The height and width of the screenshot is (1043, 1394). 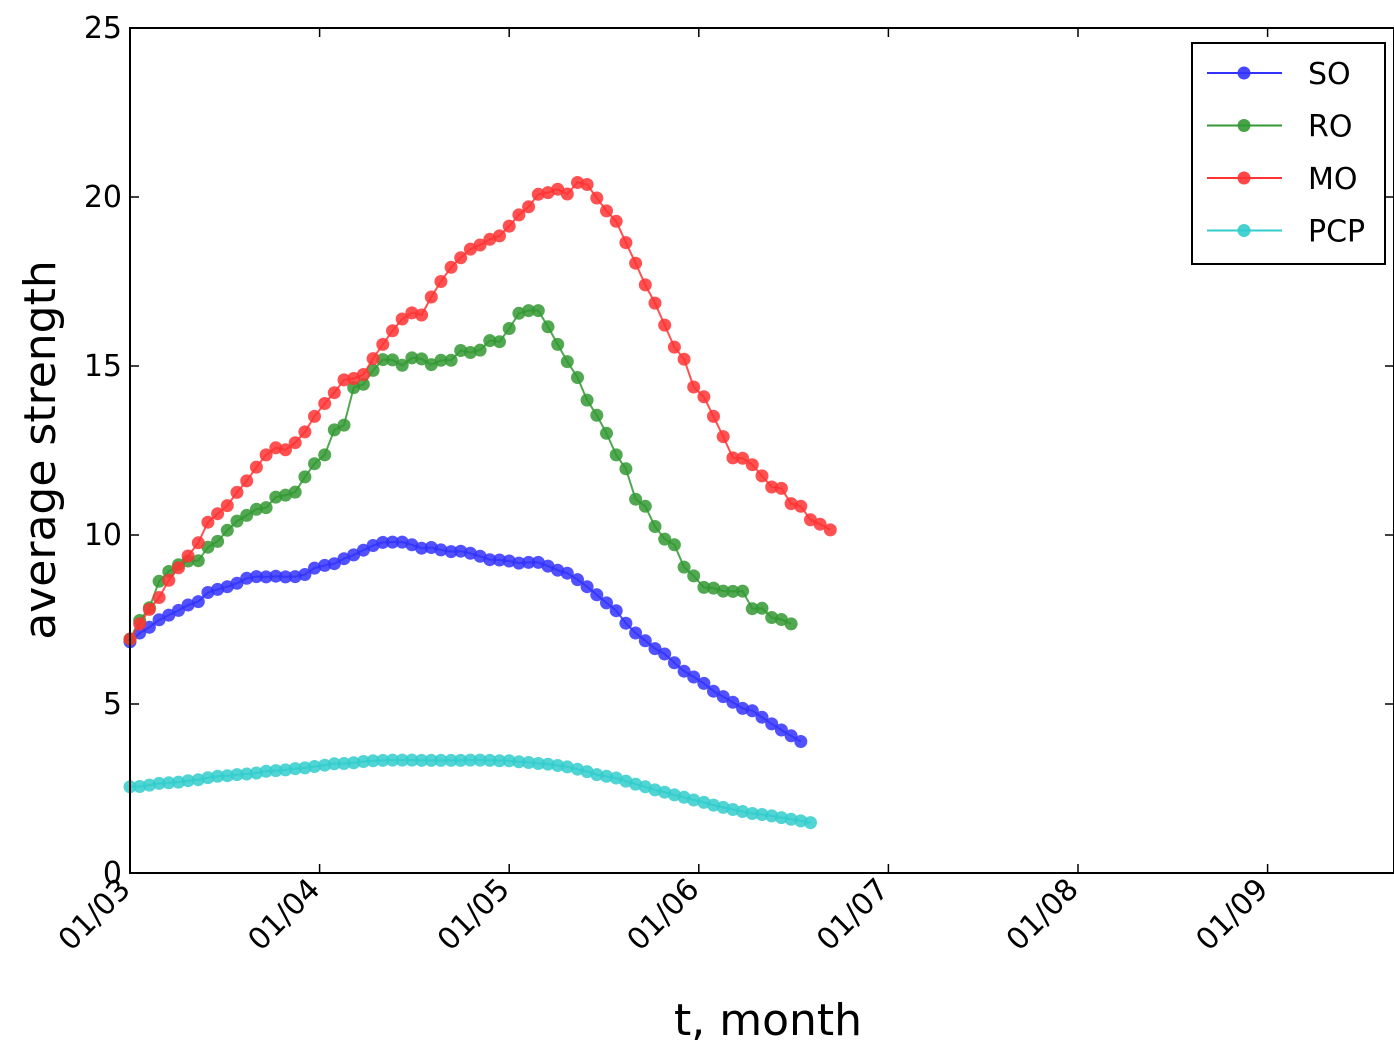 What do you see at coordinates (1336, 232) in the screenshot?
I see `legend-label: PCP` at bounding box center [1336, 232].